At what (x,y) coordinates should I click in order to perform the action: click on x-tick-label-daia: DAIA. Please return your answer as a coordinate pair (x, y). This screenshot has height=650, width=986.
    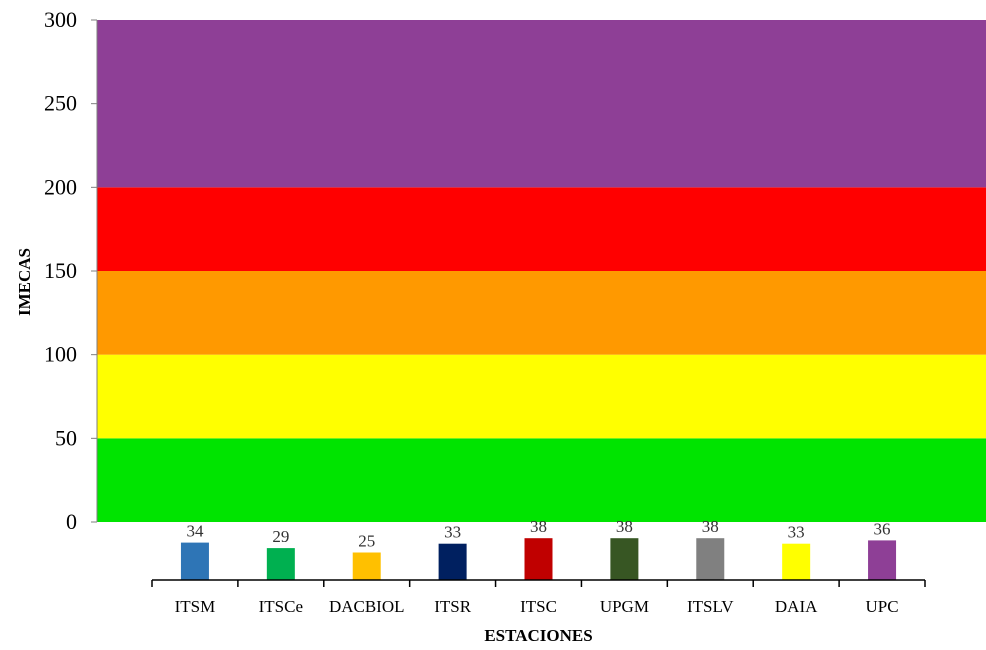
    Looking at the image, I should click on (796, 606).